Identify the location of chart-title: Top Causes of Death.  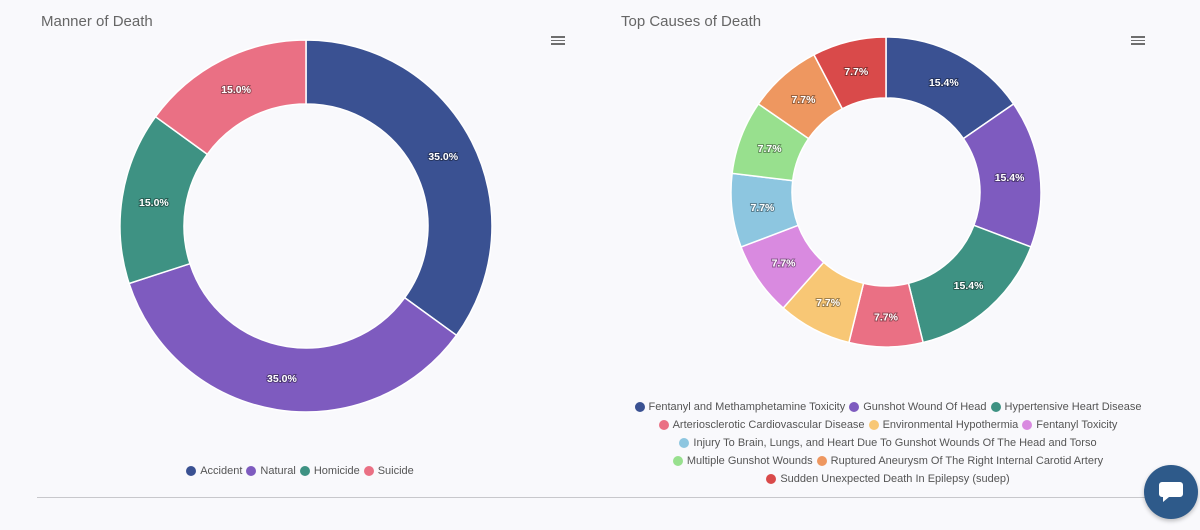
(691, 21).